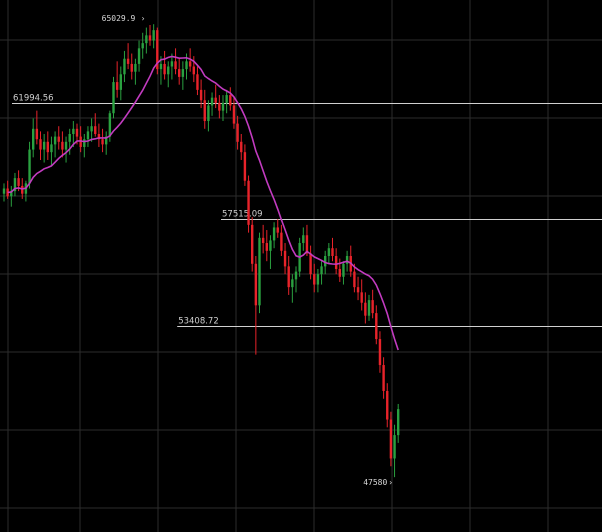  Describe the element at coordinates (119, 18) in the screenshot. I see `high-price-label: 65029.9` at that location.